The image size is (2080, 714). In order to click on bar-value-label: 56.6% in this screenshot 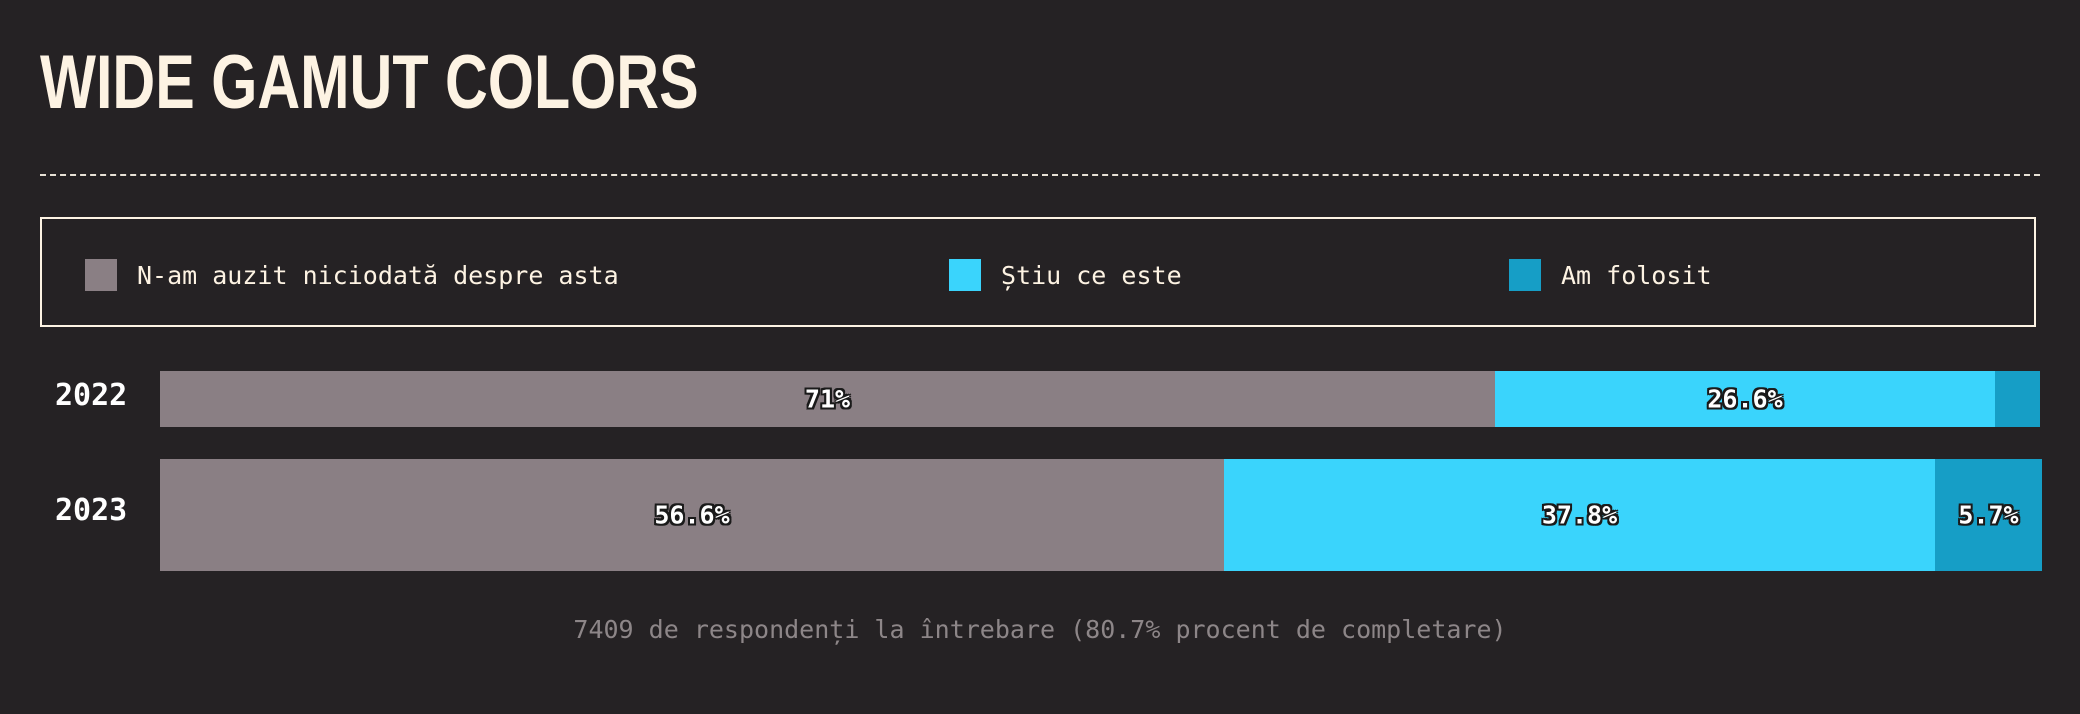, I will do `click(692, 515)`.